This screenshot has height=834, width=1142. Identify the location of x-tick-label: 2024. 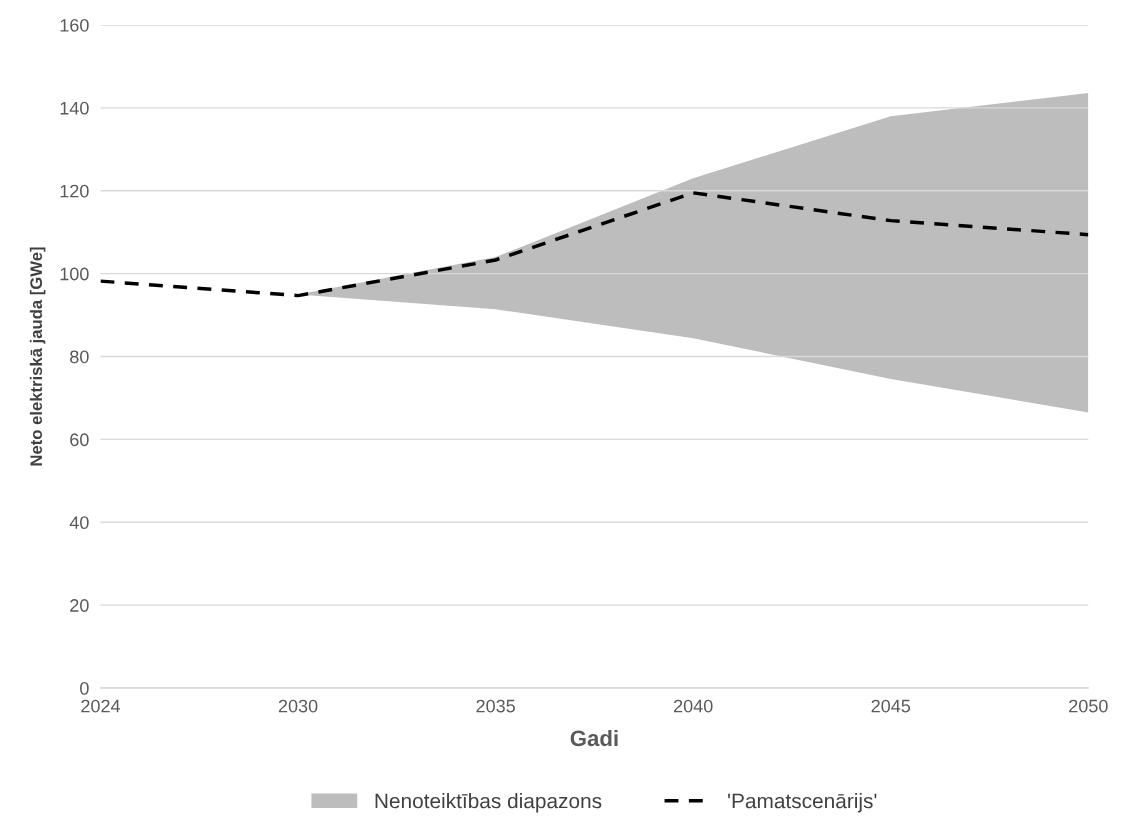
(101, 706).